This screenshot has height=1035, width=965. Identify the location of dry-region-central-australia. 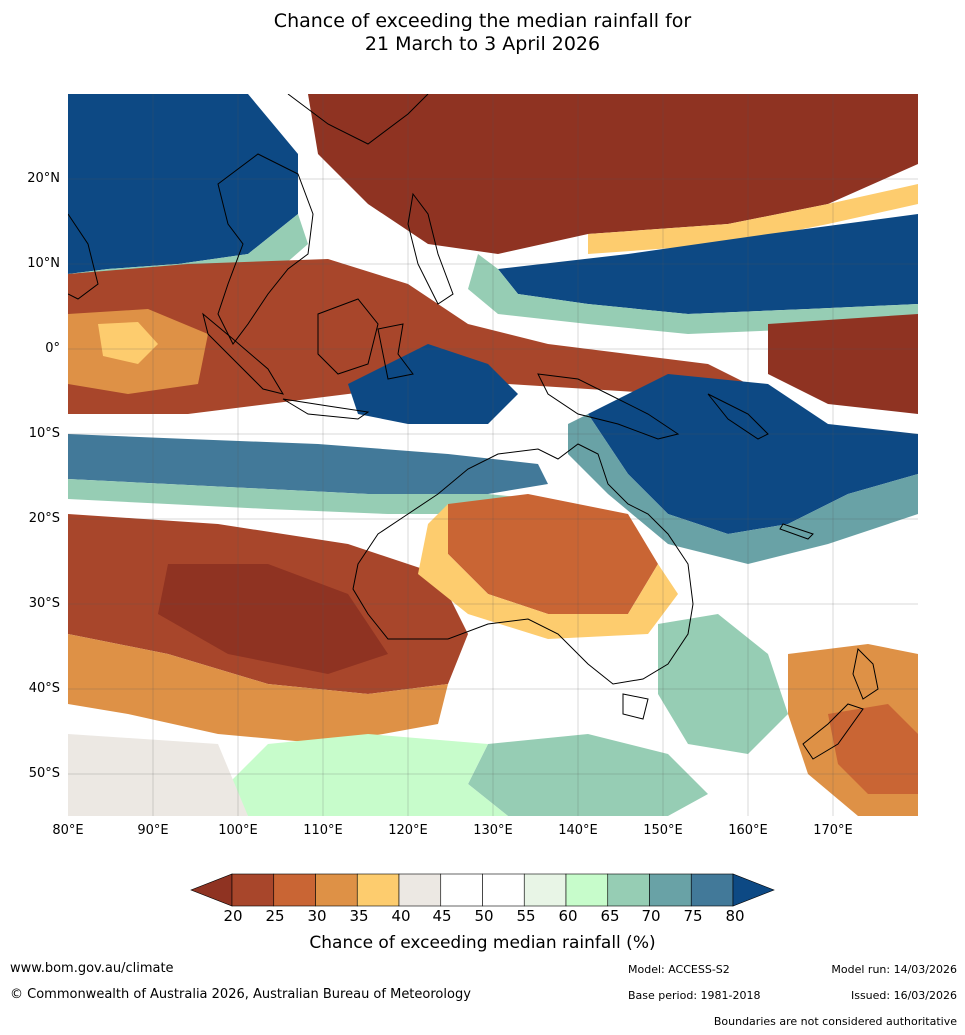
(553, 554).